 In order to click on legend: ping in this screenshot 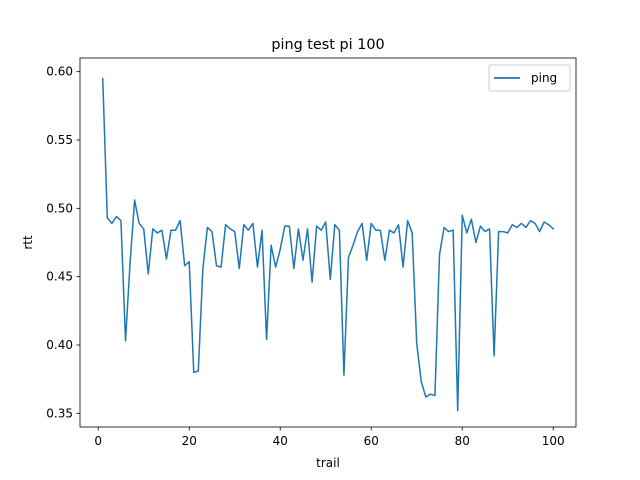, I will do `click(529, 78)`.